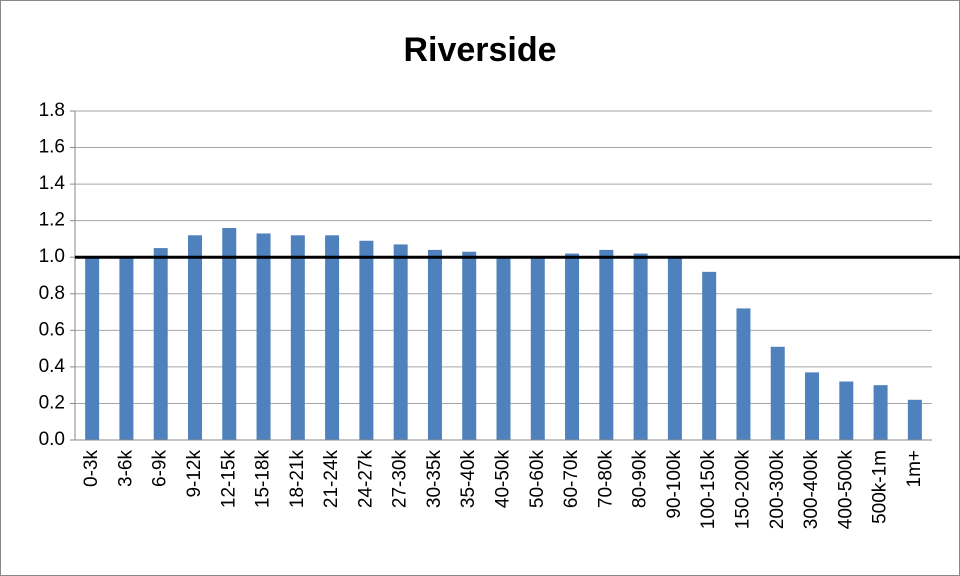 This screenshot has height=576, width=960. I want to click on x-tick-label: 21-24k, so click(331, 479).